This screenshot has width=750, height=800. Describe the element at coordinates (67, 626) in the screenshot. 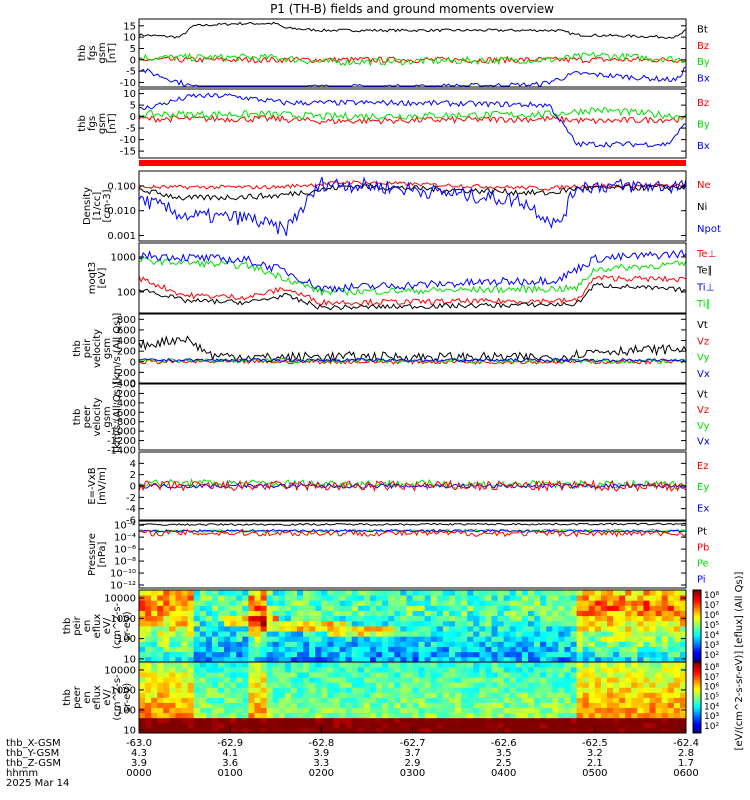

I see `y-label-line: thb` at that location.